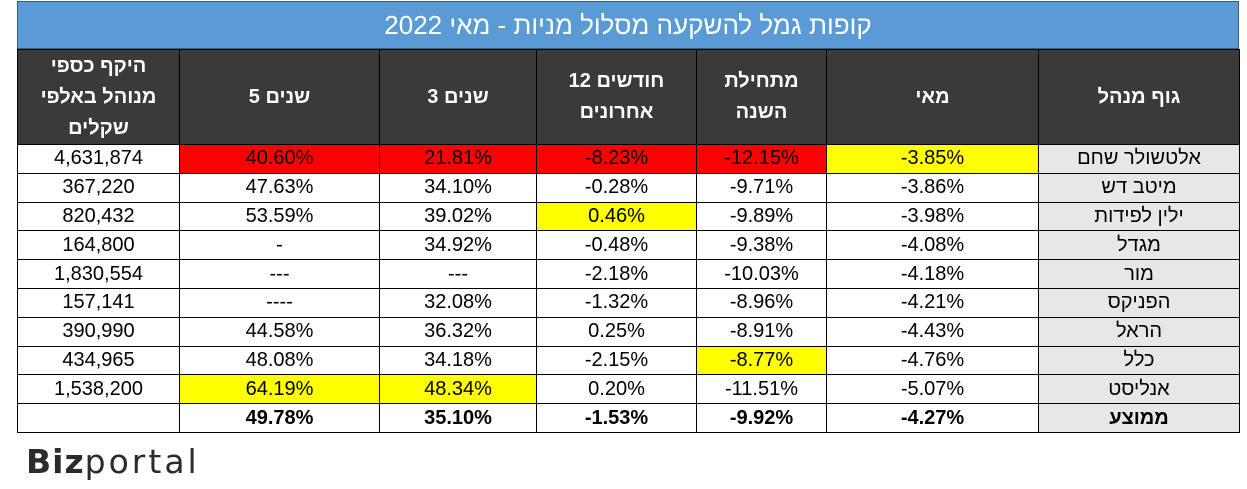 This screenshot has height=489, width=1247. What do you see at coordinates (616, 159) in the screenshot?
I see `m12-cell: -8.23%` at bounding box center [616, 159].